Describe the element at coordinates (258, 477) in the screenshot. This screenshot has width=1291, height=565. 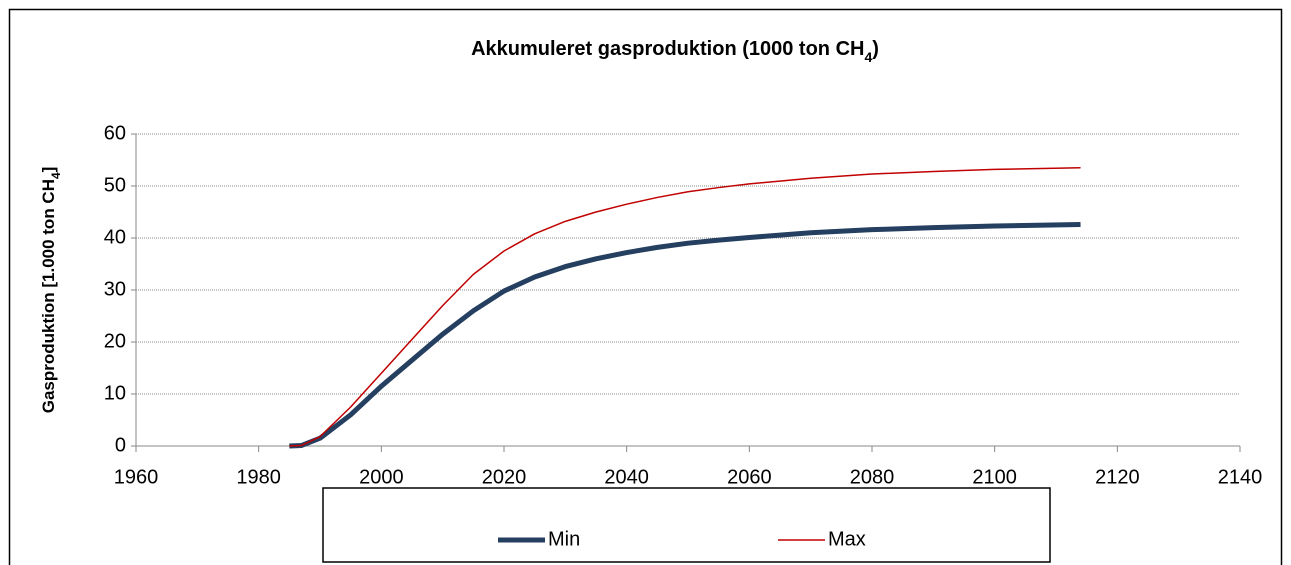
I see `x-tick-label: 1980` at that location.